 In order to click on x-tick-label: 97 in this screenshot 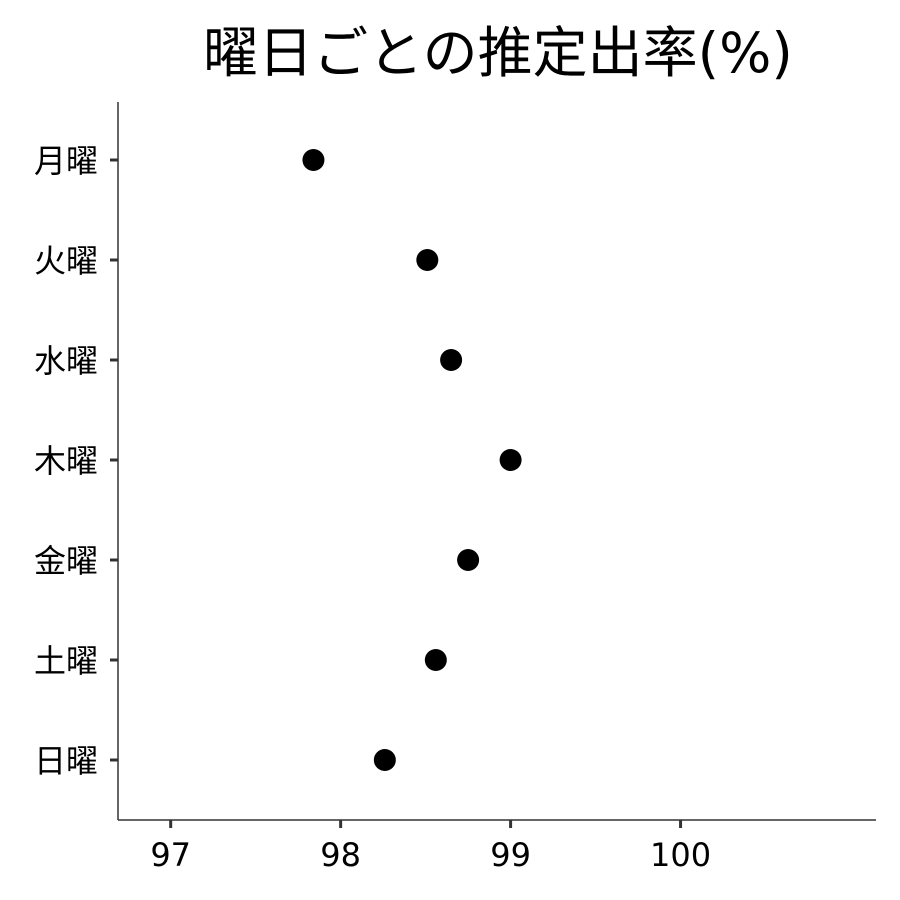, I will do `click(170, 855)`.